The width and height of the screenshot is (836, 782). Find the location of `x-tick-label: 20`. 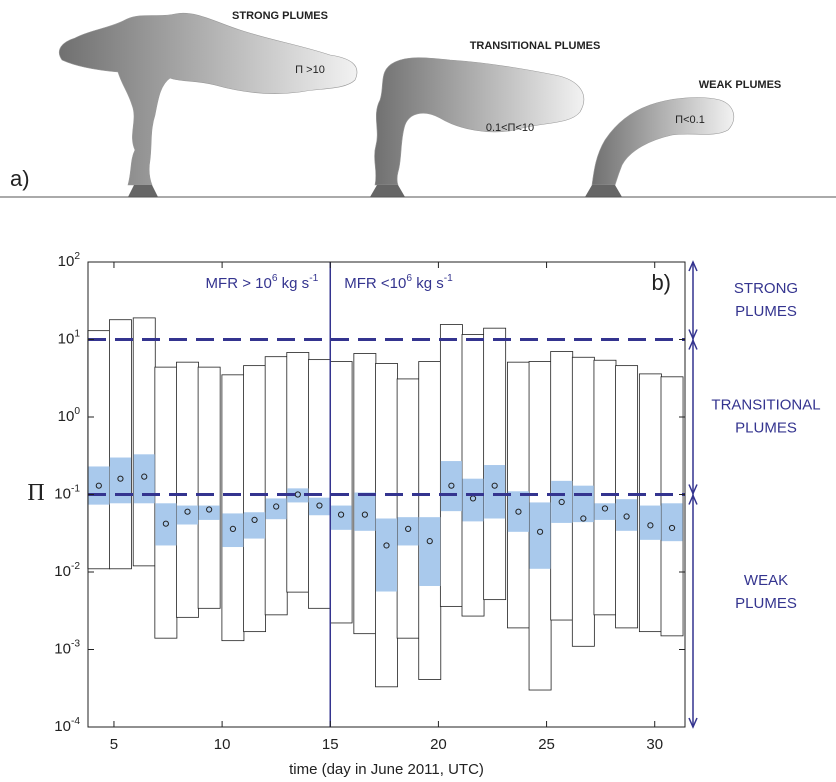

x-tick-label: 20 is located at coordinates (438, 744).